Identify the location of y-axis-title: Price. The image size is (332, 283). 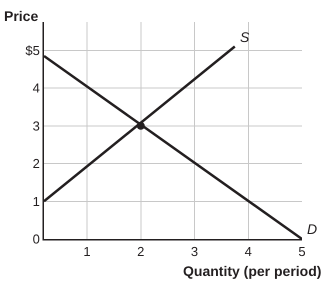
(21, 16).